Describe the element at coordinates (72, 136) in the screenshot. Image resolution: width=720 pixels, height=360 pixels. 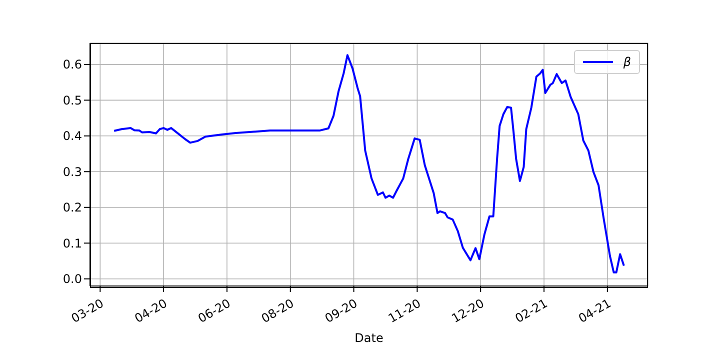
I see `y-tick-label: 0.4` at that location.